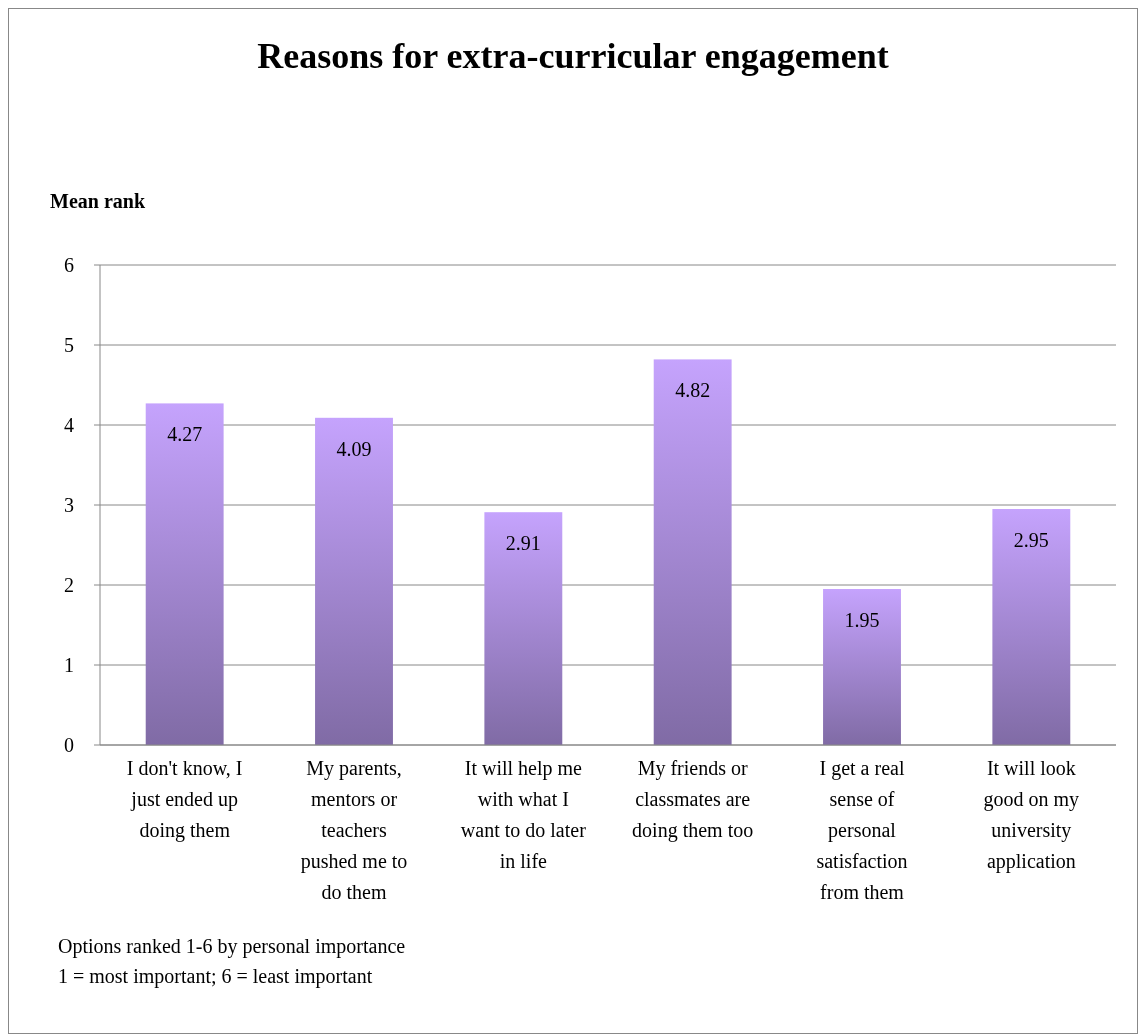 The width and height of the screenshot is (1138, 1034). I want to click on data-label: 4.09, so click(354, 448).